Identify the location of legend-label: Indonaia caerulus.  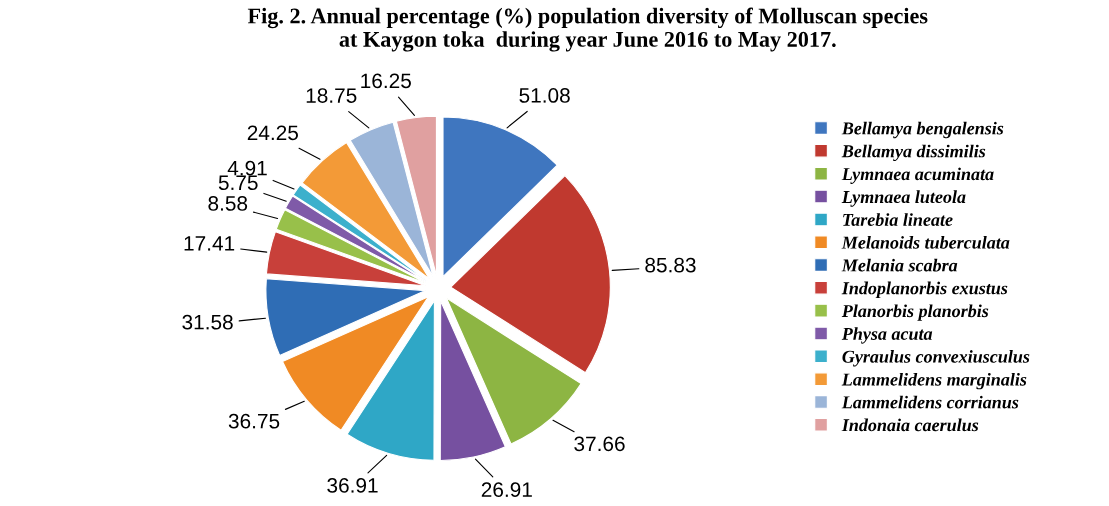
(910, 425).